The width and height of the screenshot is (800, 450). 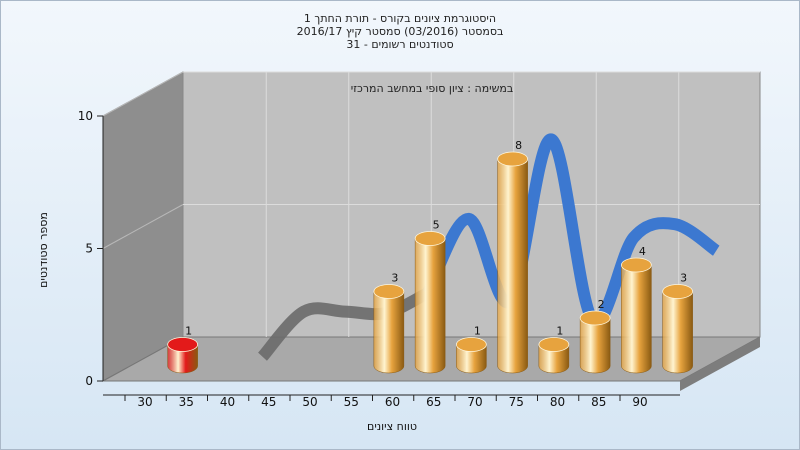 What do you see at coordinates (89, 381) in the screenshot?
I see `y-tick-label: 0` at bounding box center [89, 381].